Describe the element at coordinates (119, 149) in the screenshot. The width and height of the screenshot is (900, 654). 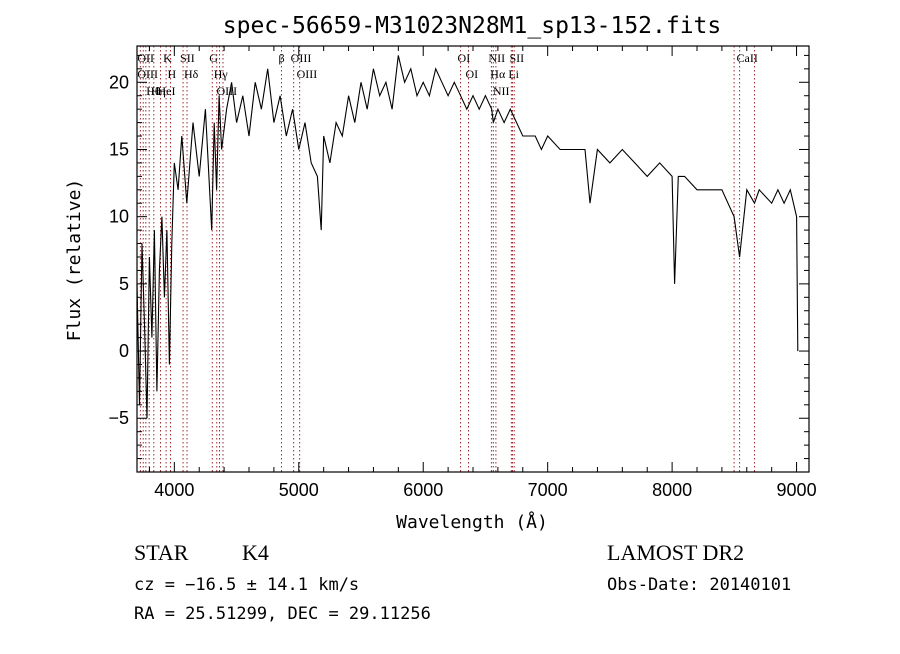
I see `y-tick-label: 15` at that location.